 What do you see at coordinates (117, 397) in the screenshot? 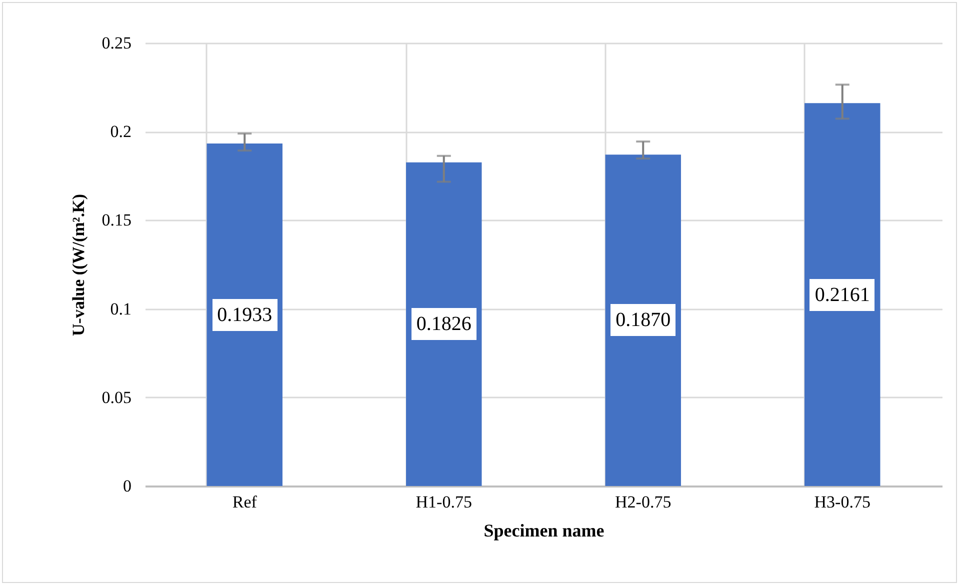
I see `y-tick-label: 0.05` at bounding box center [117, 397].